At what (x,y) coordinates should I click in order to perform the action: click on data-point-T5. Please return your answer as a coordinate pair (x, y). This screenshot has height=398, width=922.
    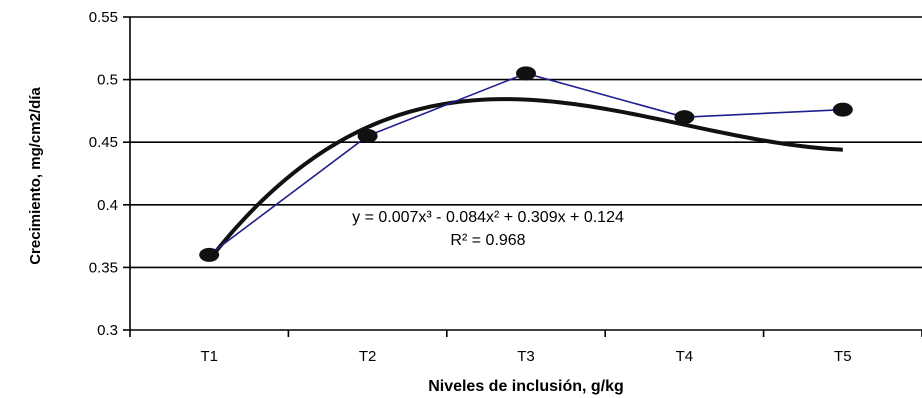
    Looking at the image, I should click on (842, 109).